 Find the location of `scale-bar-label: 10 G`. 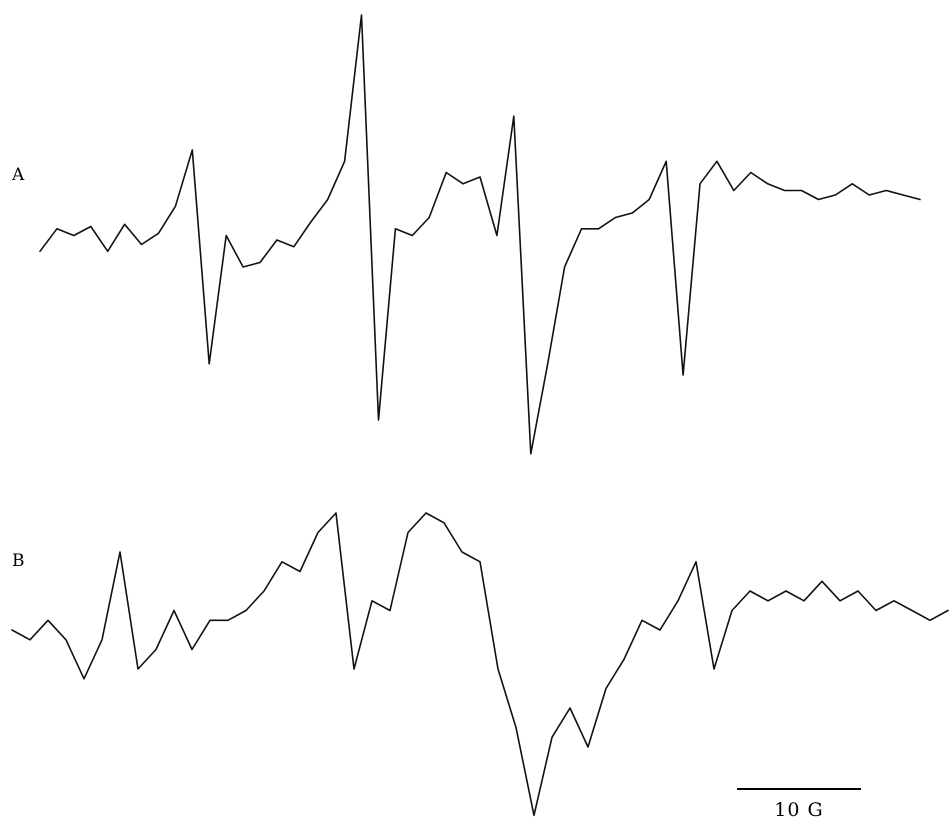

scale-bar-label: 10 G is located at coordinates (798, 810).